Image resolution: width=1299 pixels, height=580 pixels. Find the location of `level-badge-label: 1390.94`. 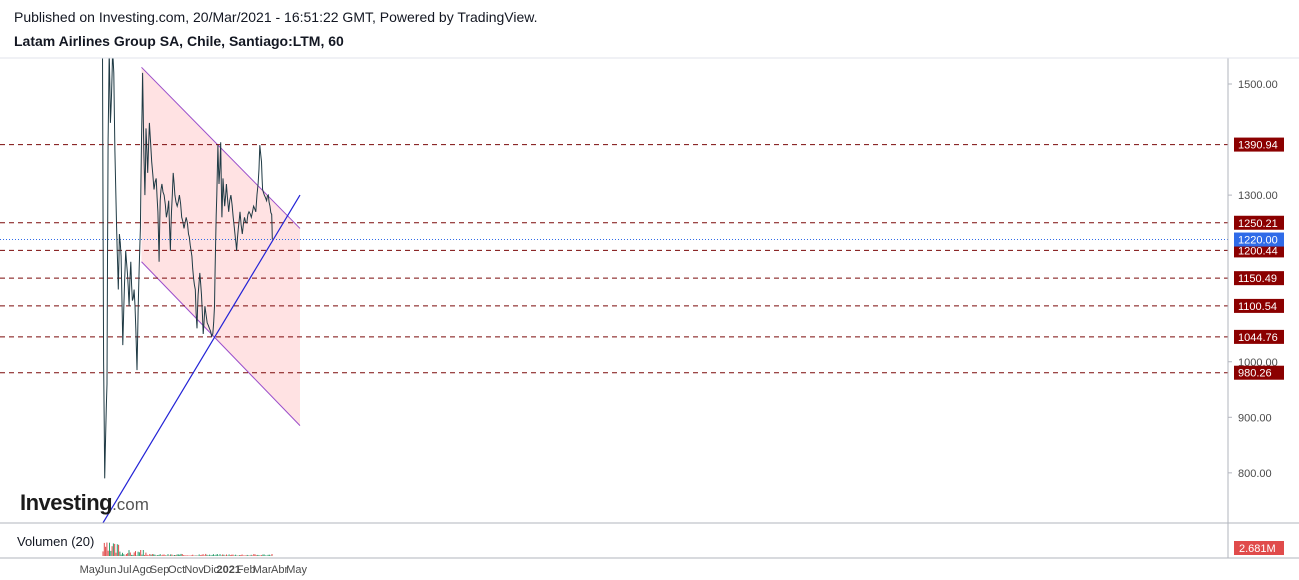

level-badge-label: 1390.94 is located at coordinates (1258, 146).